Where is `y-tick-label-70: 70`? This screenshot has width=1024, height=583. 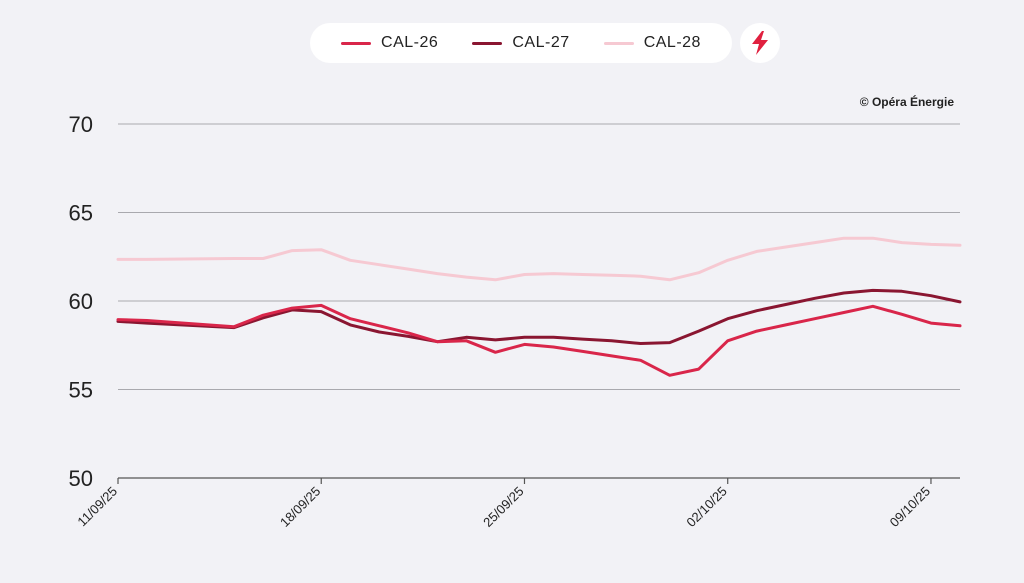 y-tick-label-70: 70 is located at coordinates (81, 124).